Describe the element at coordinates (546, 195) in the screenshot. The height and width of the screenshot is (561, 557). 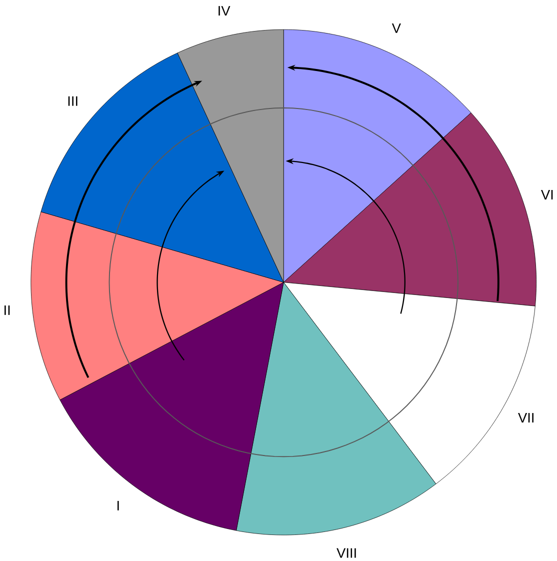
I see `slice-label: VI` at that location.